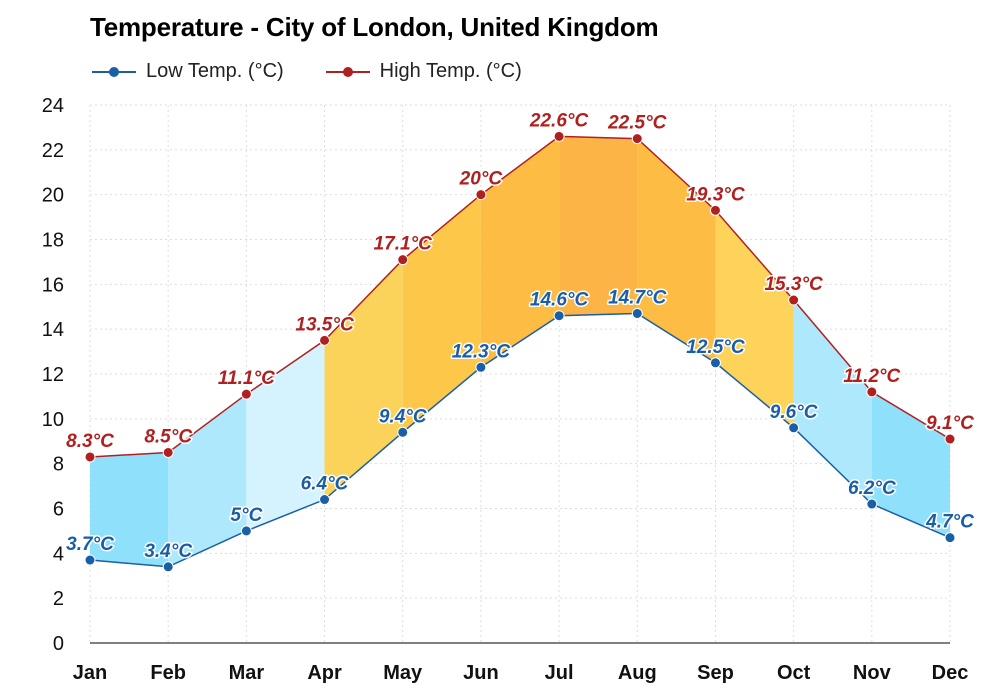 This screenshot has height=700, width=1000. Describe the element at coordinates (520, 252) in the screenshot. I see `temperature-band-Jun` at that location.